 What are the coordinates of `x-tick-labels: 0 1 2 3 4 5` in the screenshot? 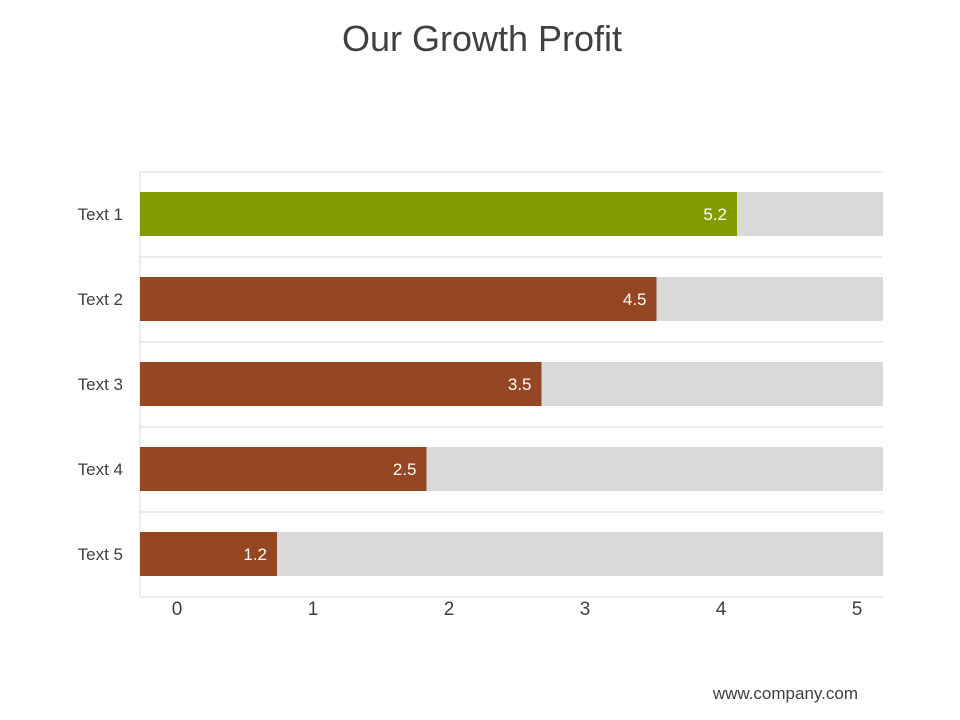 It's located at (517, 609).